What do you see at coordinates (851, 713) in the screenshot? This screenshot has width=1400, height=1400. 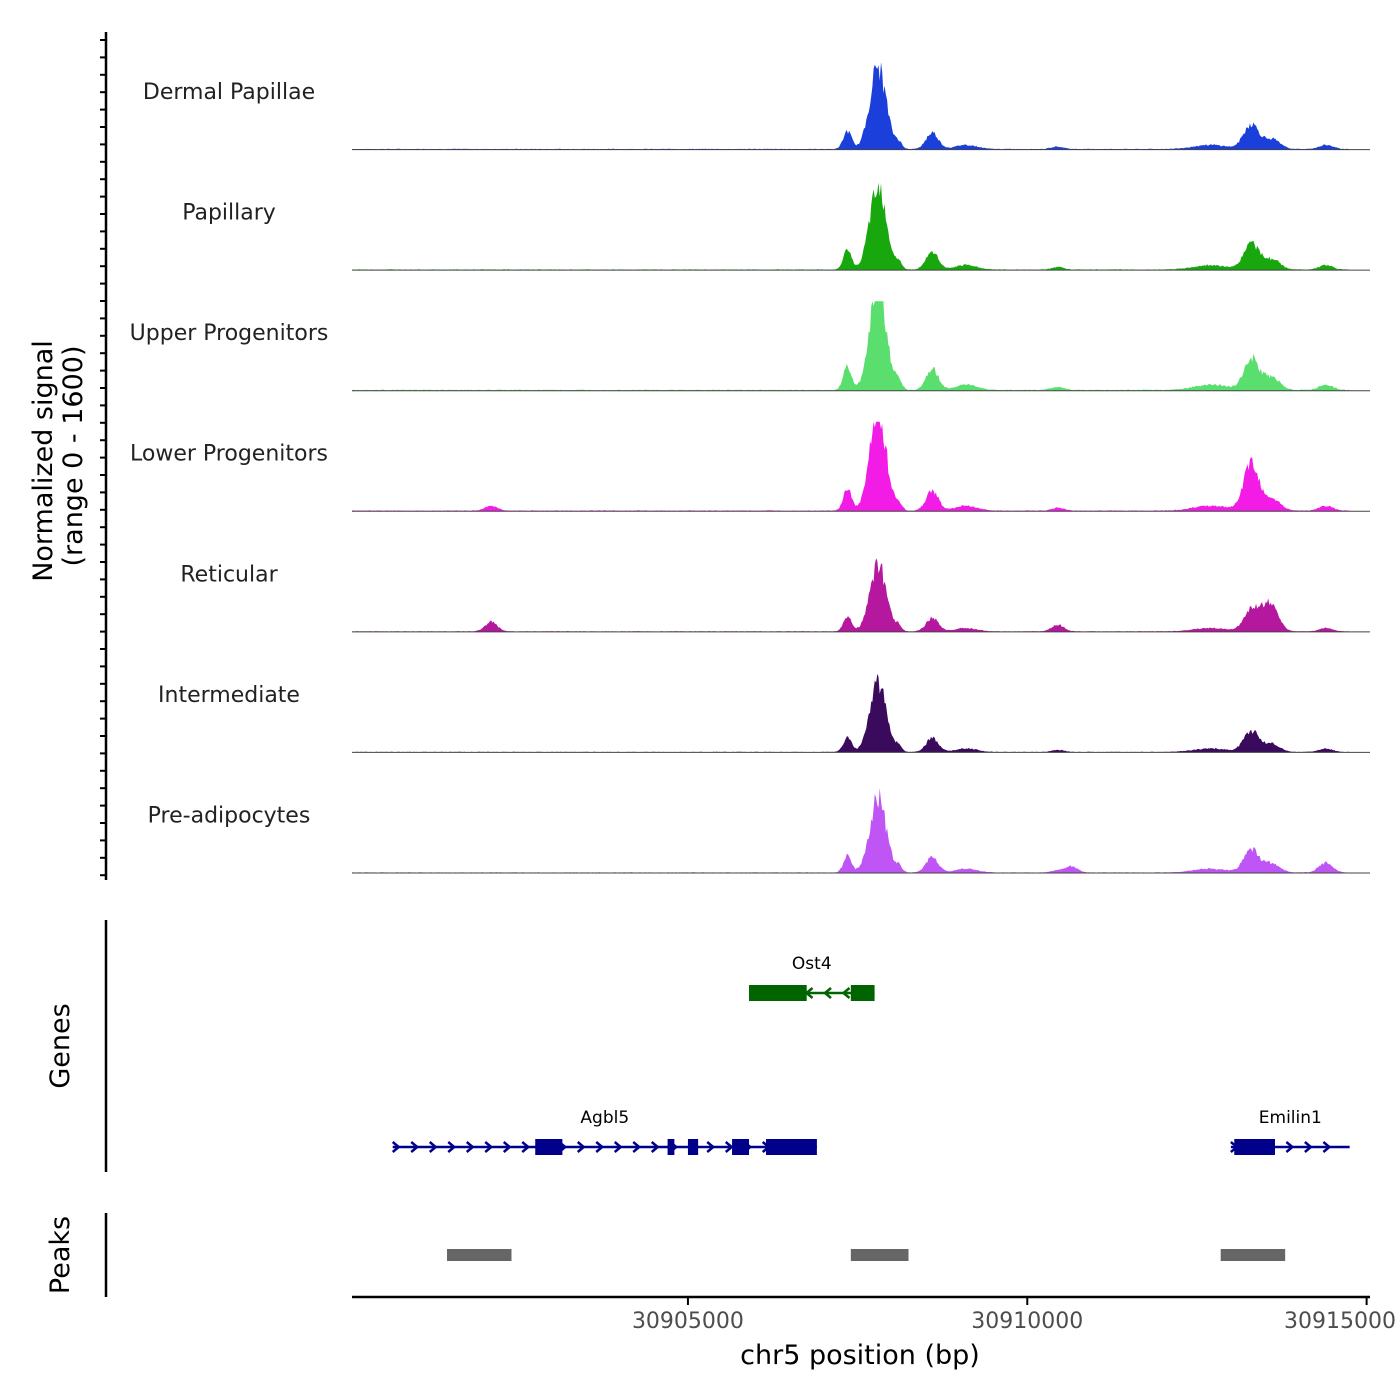 I see `signal-area-intermediate` at bounding box center [851, 713].